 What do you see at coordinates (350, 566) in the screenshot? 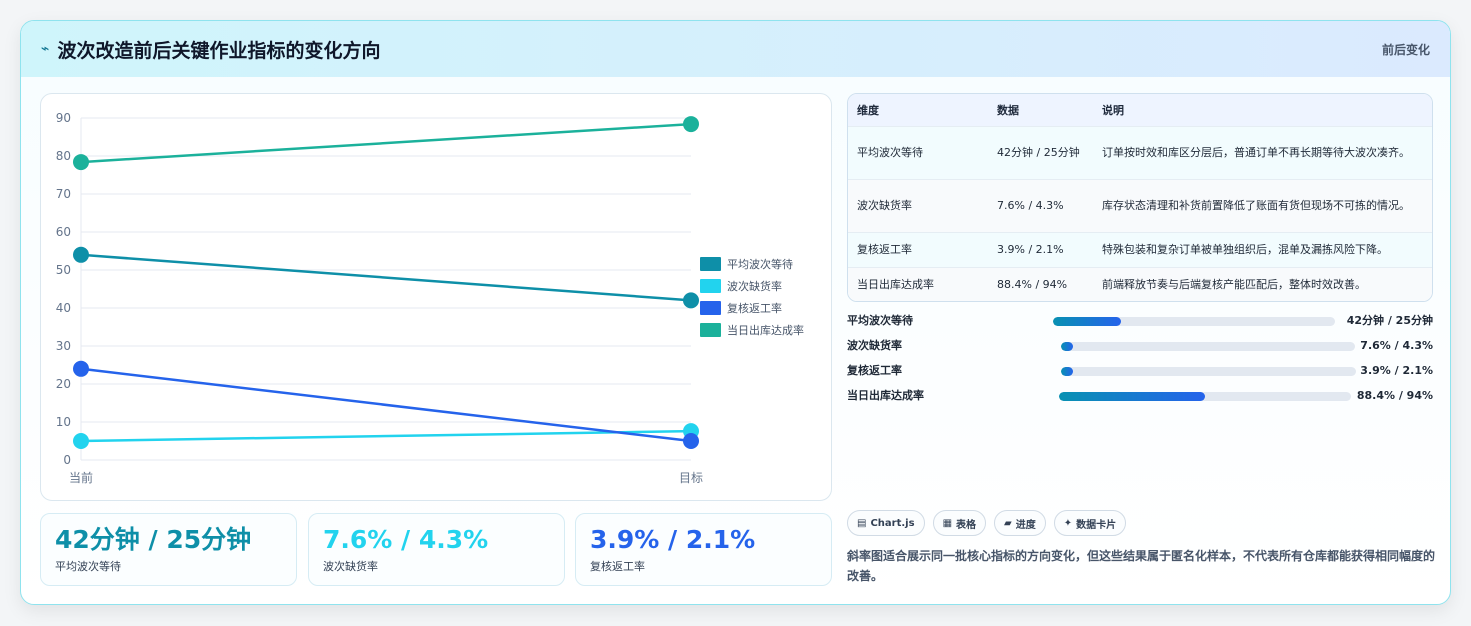
I see `stat-label: 波次缺货率` at bounding box center [350, 566].